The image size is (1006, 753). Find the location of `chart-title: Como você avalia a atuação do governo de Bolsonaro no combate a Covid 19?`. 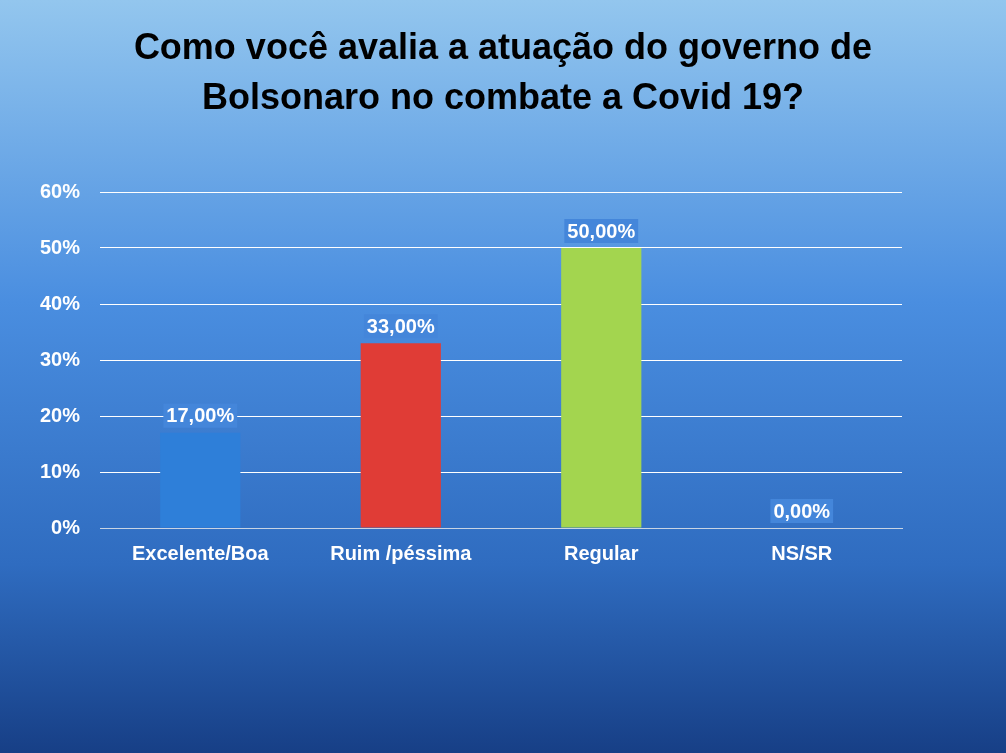

chart-title: Como você avalia a atuação do governo de Bolsonaro no combate a Covid 19? is located at coordinates (503, 72).